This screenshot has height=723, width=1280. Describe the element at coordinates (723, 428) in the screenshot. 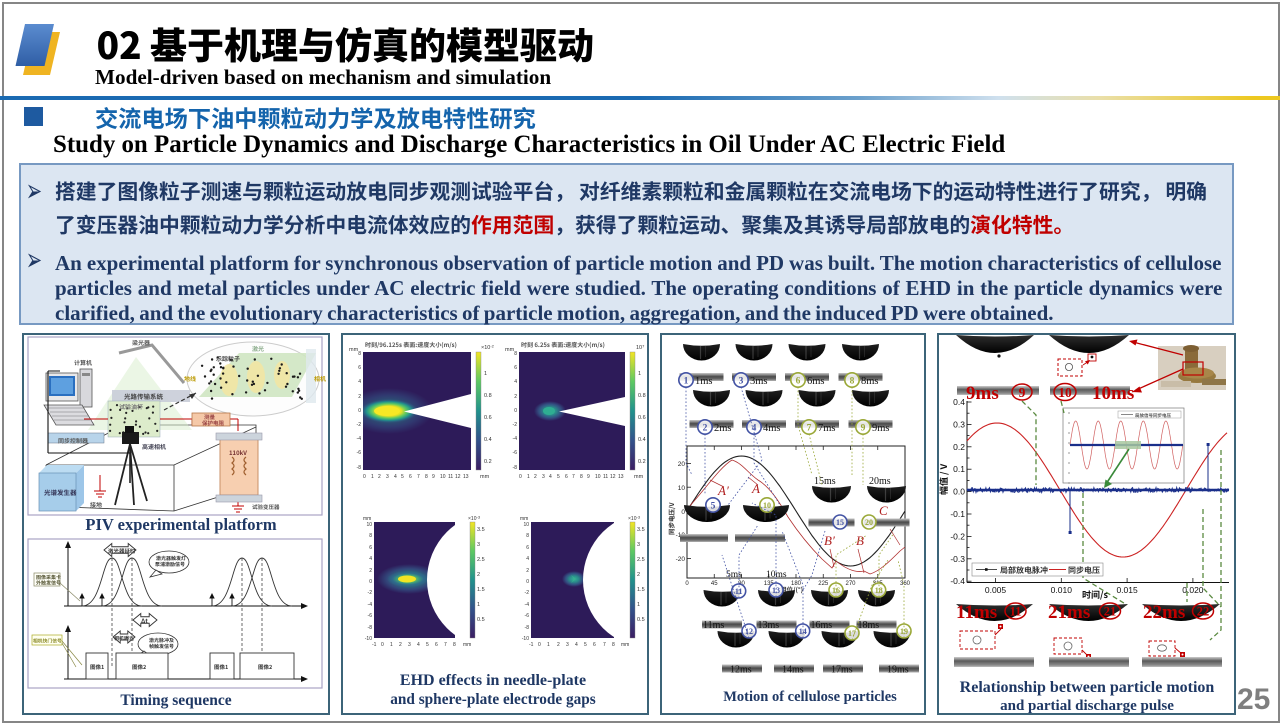

I see `svg-text: 2ms` at that location.